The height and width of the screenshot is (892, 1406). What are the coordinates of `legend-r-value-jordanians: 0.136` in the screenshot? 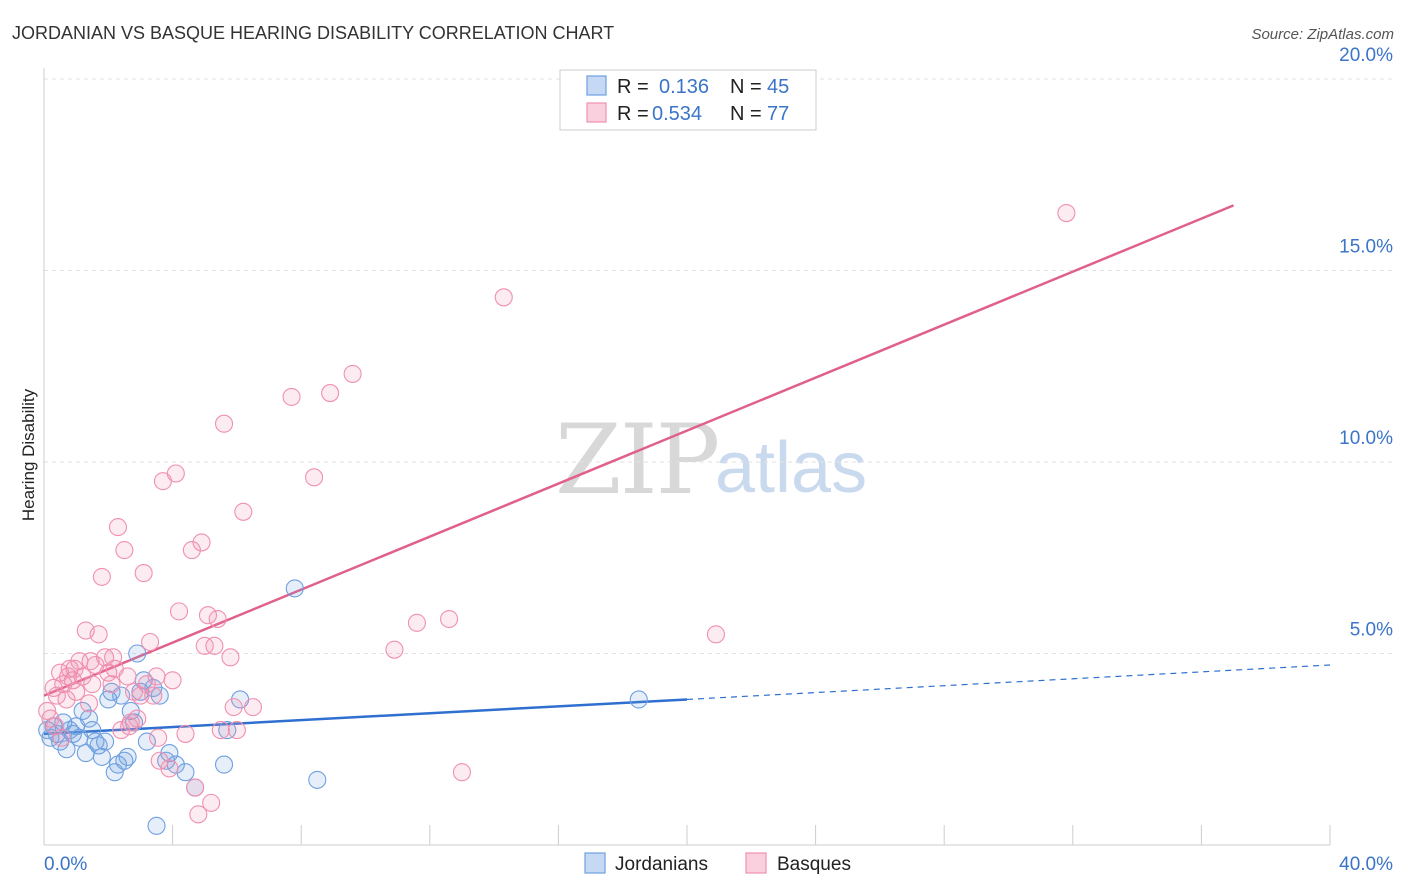 It's located at (684, 87).